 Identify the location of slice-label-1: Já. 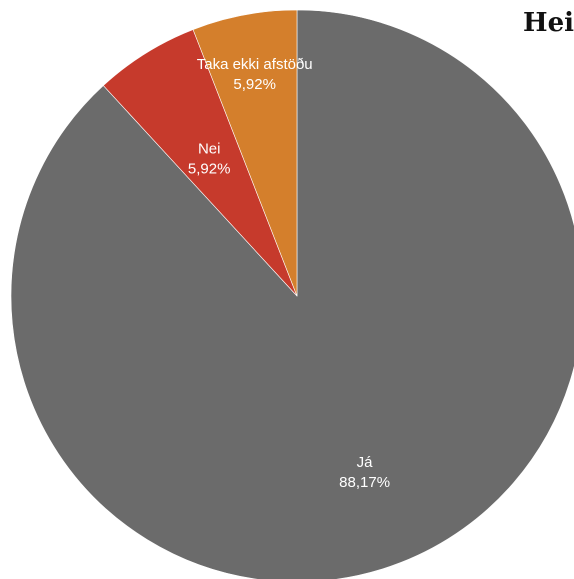
(365, 462).